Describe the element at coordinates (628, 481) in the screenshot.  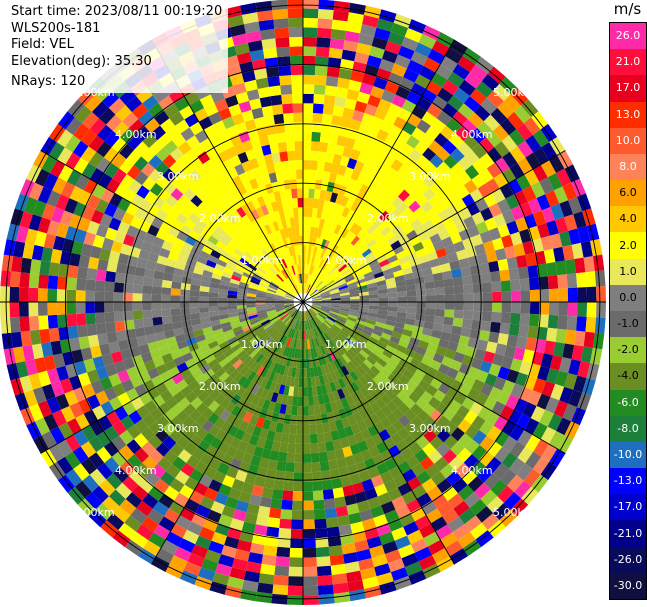
I see `colorbar-segment` at that location.